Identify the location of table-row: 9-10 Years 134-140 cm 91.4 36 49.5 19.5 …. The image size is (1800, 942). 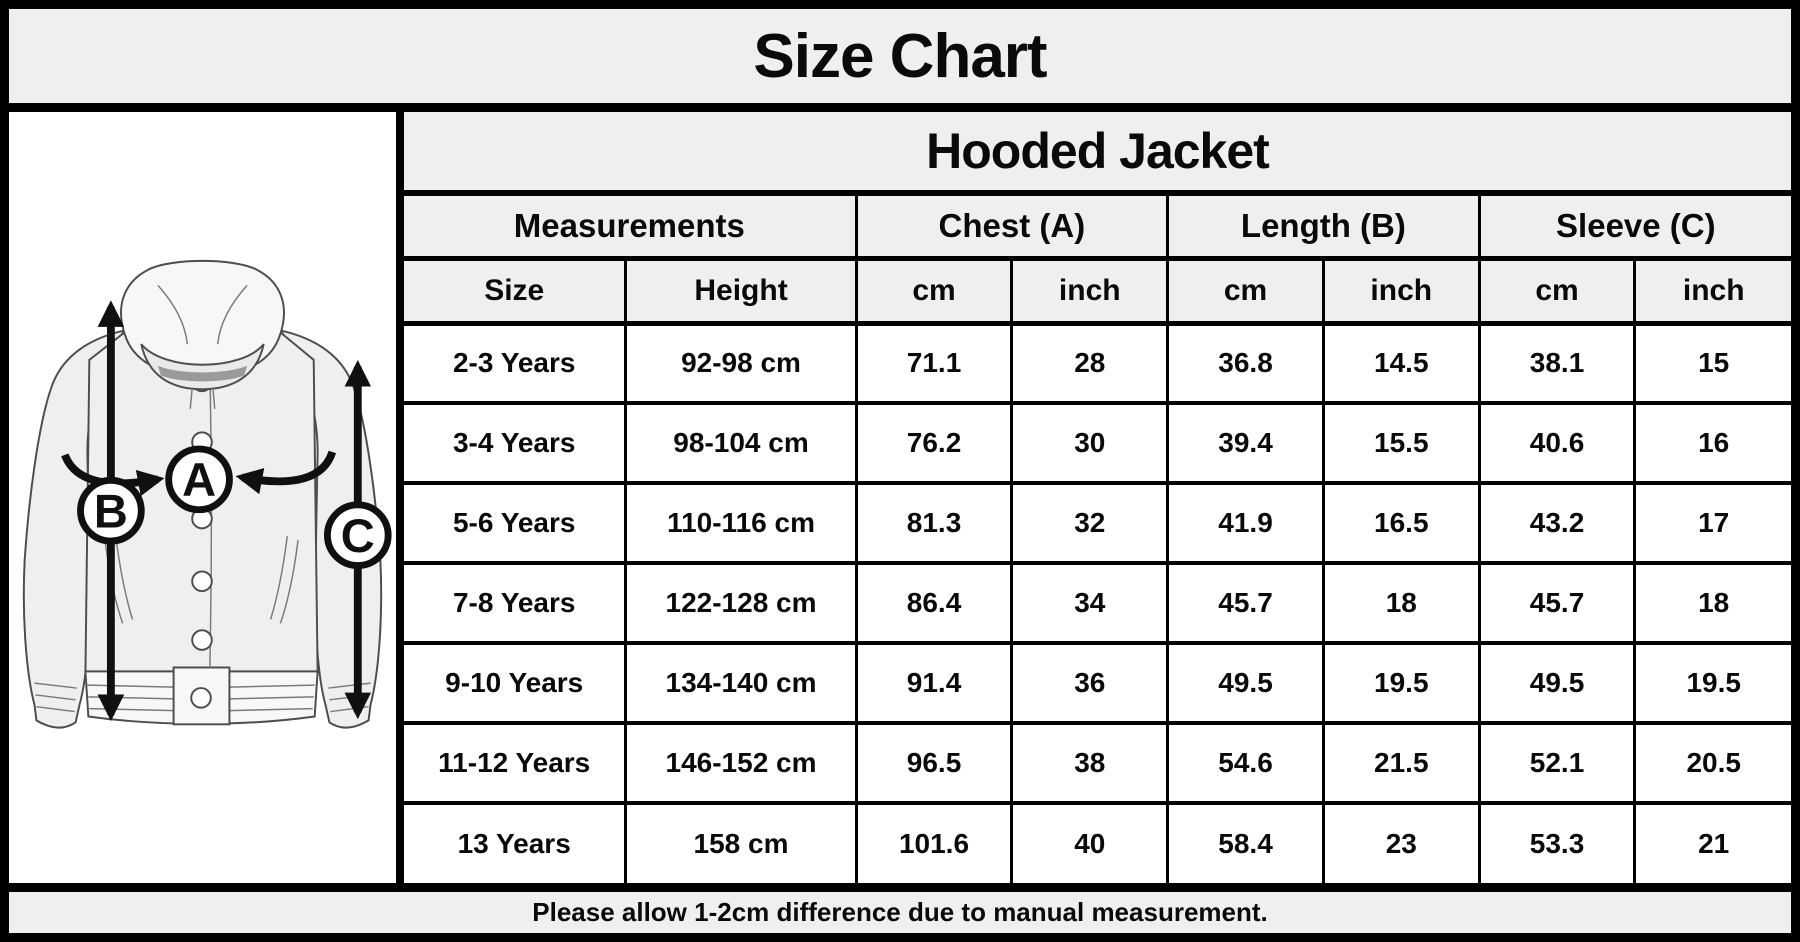
(1097, 683).